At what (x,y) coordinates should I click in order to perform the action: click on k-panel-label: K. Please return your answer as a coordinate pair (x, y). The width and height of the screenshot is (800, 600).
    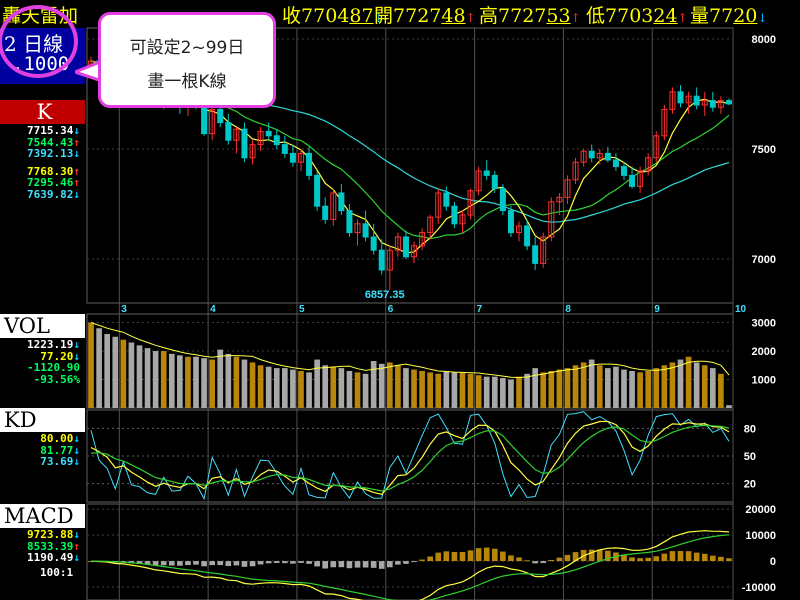
    Looking at the image, I should click on (42, 112).